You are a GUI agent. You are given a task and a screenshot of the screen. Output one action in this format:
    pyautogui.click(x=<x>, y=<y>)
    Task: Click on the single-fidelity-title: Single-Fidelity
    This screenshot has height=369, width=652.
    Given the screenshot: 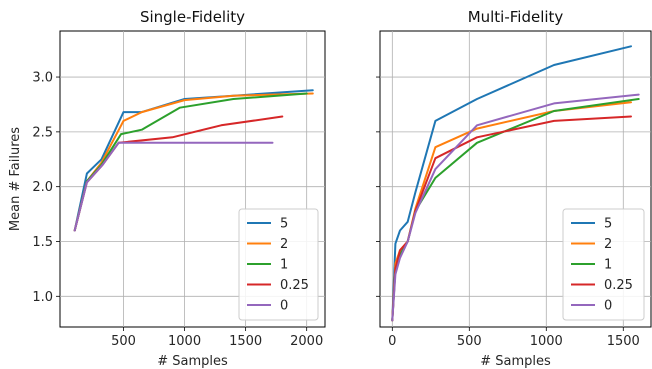 What is the action you would take?
    pyautogui.click(x=192, y=17)
    